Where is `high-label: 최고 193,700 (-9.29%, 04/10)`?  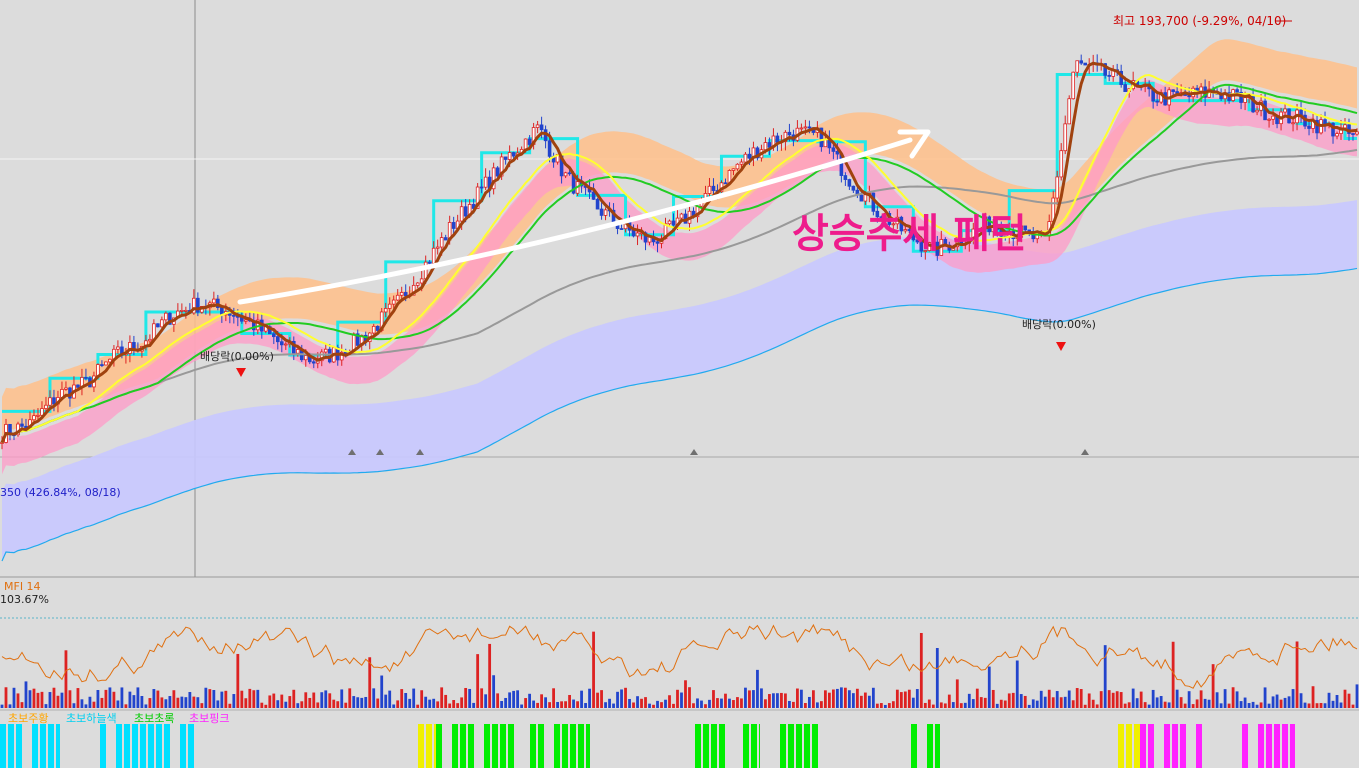
high-label: 최고 193,700 (-9.29%, 04/10) is located at coordinates (1199, 21).